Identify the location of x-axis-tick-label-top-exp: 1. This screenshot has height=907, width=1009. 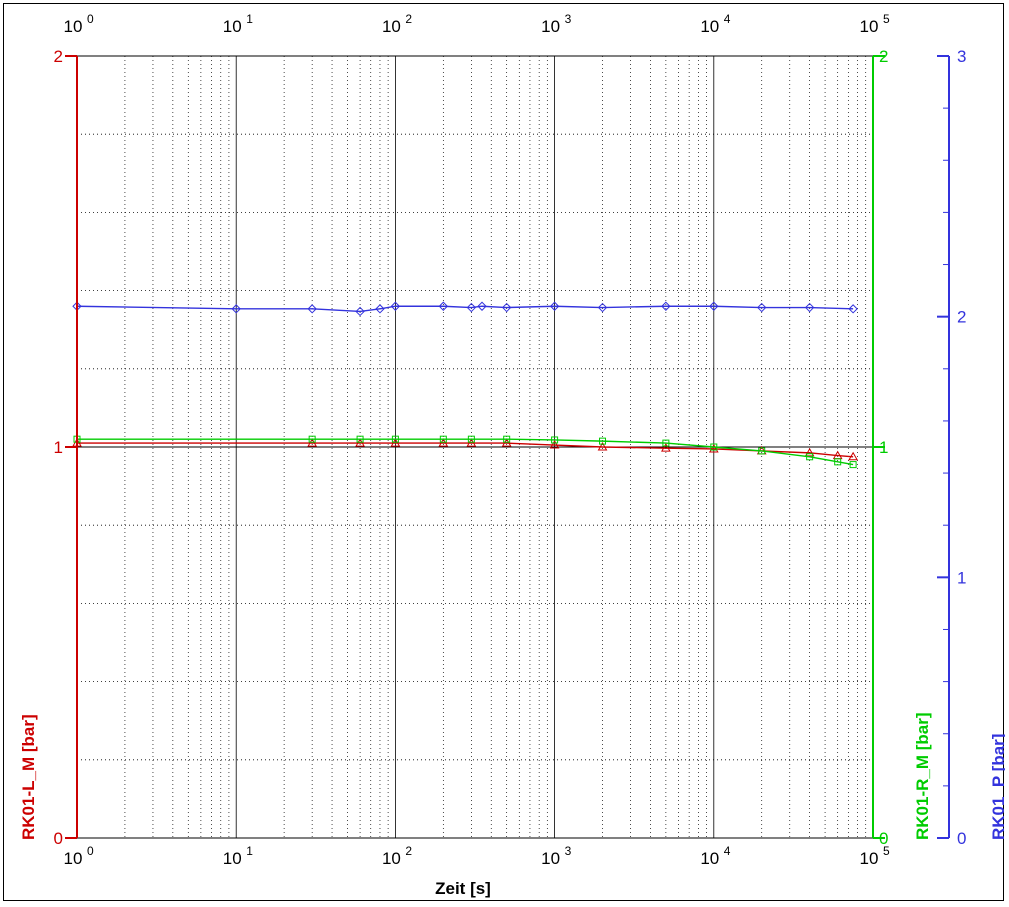
(249, 19).